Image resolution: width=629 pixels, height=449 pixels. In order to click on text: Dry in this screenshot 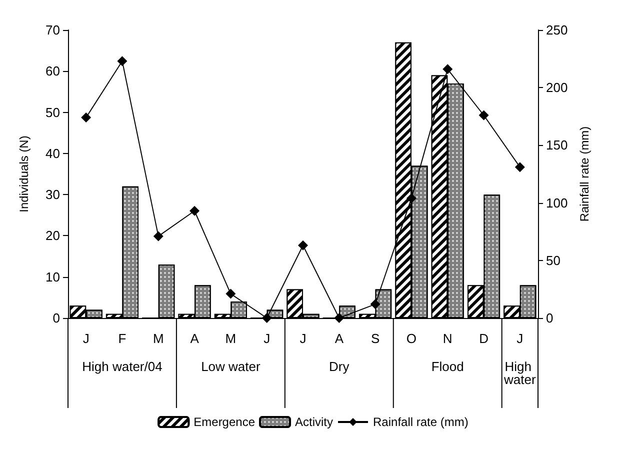, I will do `click(339, 366)`.